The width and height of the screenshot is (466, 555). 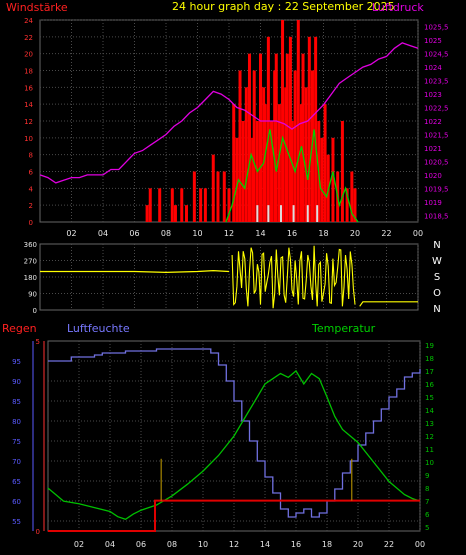 What do you see at coordinates (30, 278) in the screenshot?
I see `y-tick-label: 180` at bounding box center [30, 278].